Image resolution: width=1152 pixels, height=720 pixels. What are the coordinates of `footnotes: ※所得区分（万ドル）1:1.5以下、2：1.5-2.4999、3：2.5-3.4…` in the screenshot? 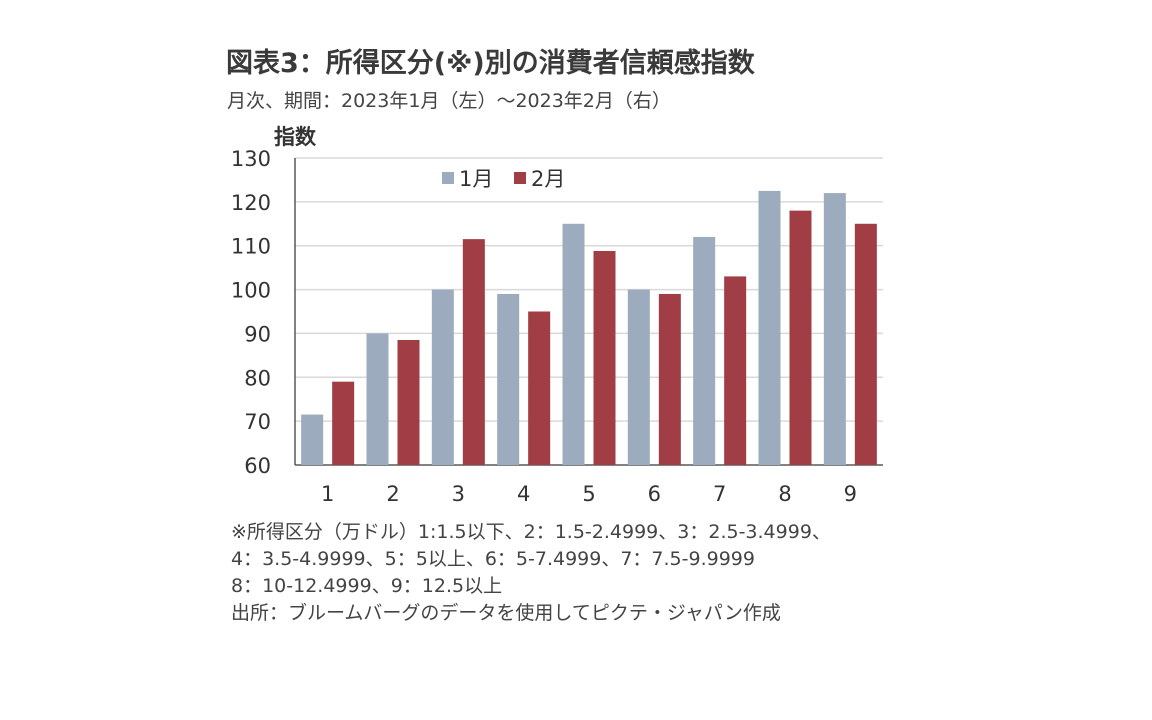 It's located at (531, 573).